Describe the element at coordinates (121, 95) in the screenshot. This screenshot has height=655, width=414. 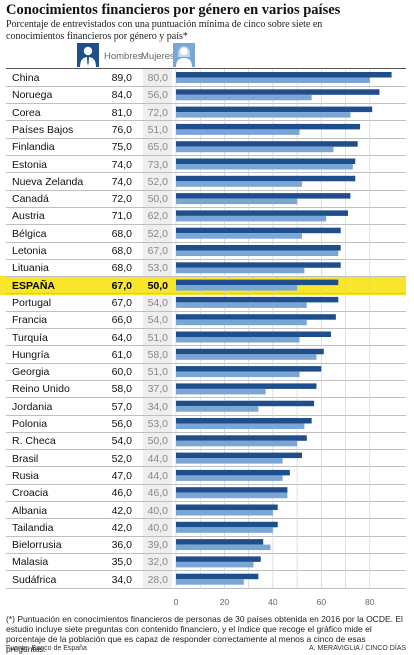
I see `value-hombres: 84,0` at that location.